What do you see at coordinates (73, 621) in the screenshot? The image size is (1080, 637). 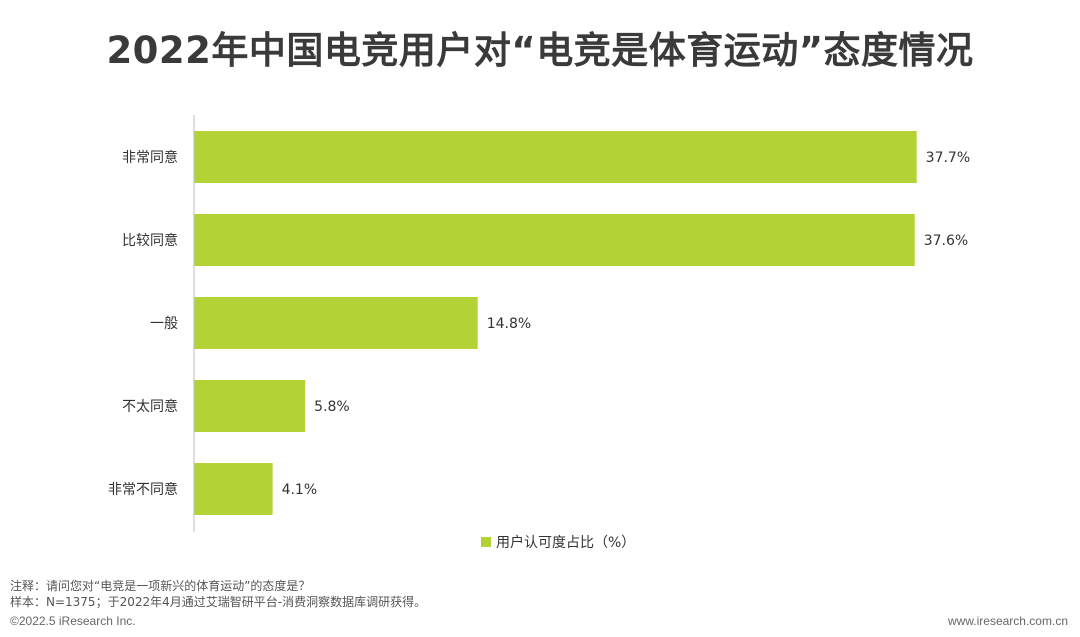 I see `copyright-text: ©2022.5 iResearch Inc.` at bounding box center [73, 621].